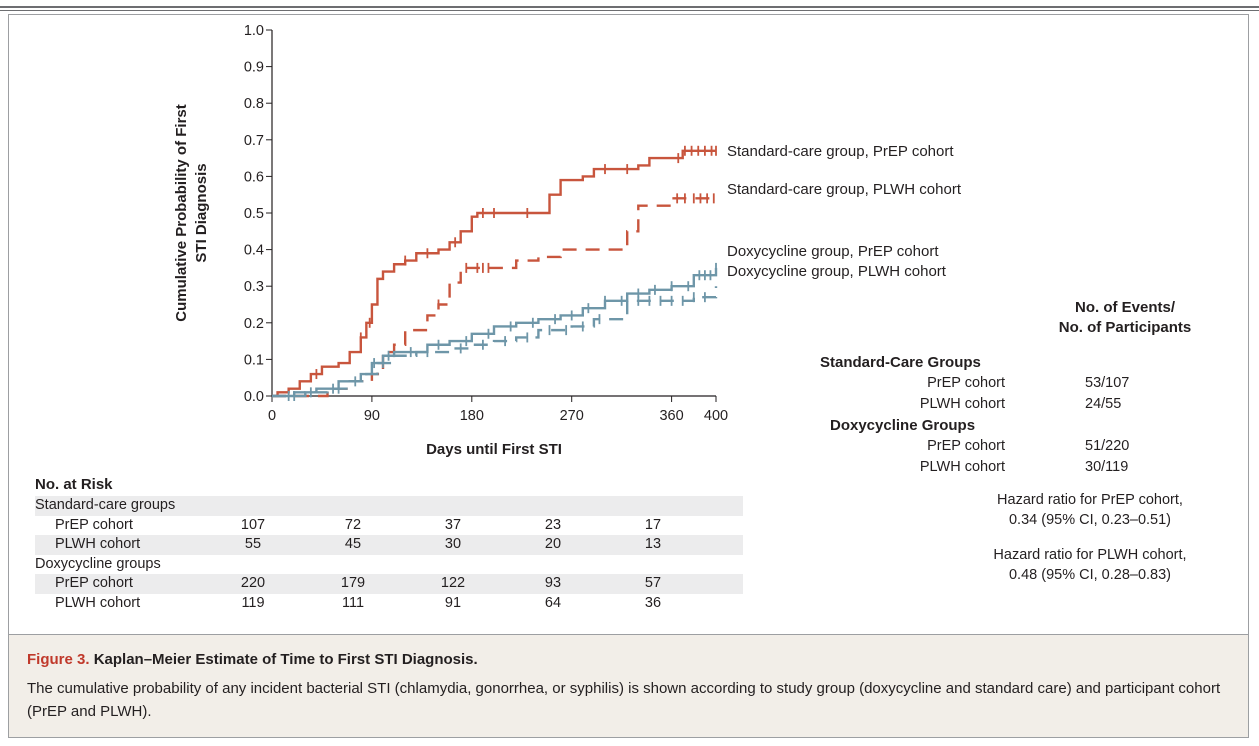  I want to click on doxycycline-groups-title: Doxycycline Groups, so click(903, 425).